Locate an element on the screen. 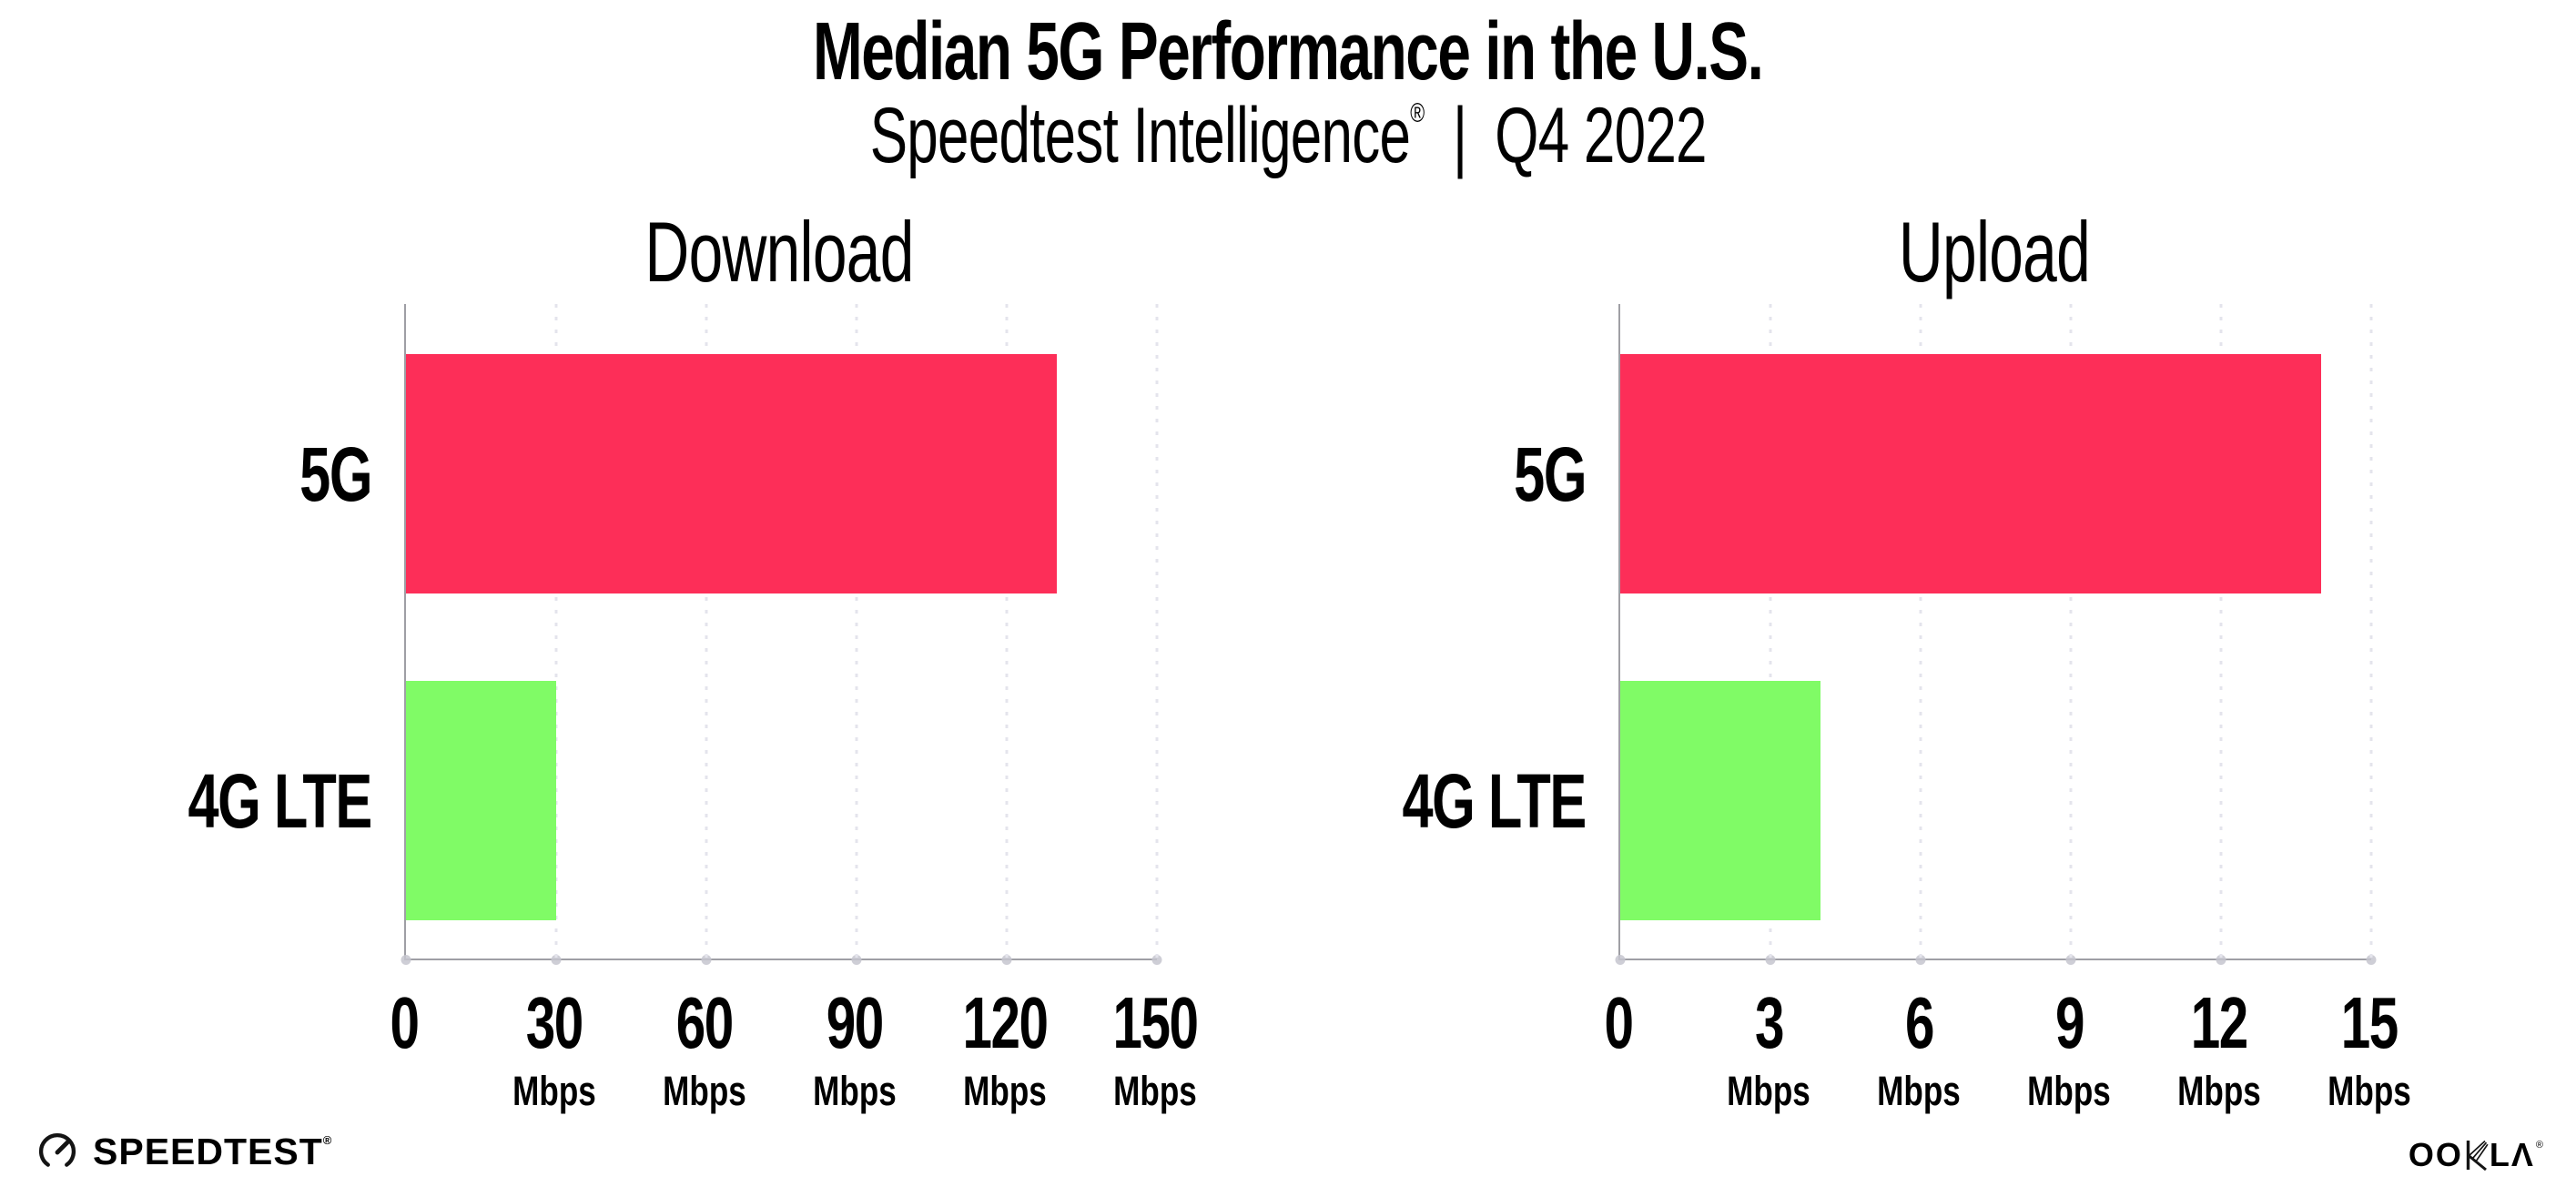 This screenshot has height=1197, width=2576. x-tick: 9 Mbps is located at coordinates (2069, 1049).